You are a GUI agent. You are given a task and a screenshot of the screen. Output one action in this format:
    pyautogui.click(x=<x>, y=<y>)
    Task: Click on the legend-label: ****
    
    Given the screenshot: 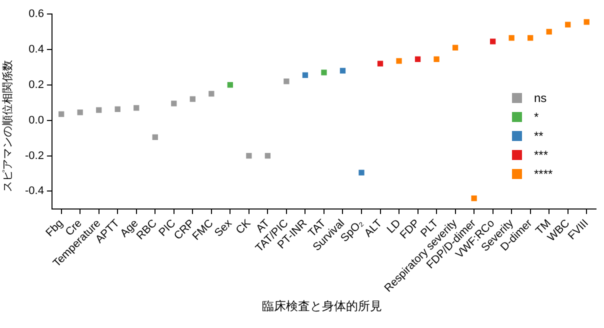 What is the action you would take?
    pyautogui.click(x=543, y=173)
    